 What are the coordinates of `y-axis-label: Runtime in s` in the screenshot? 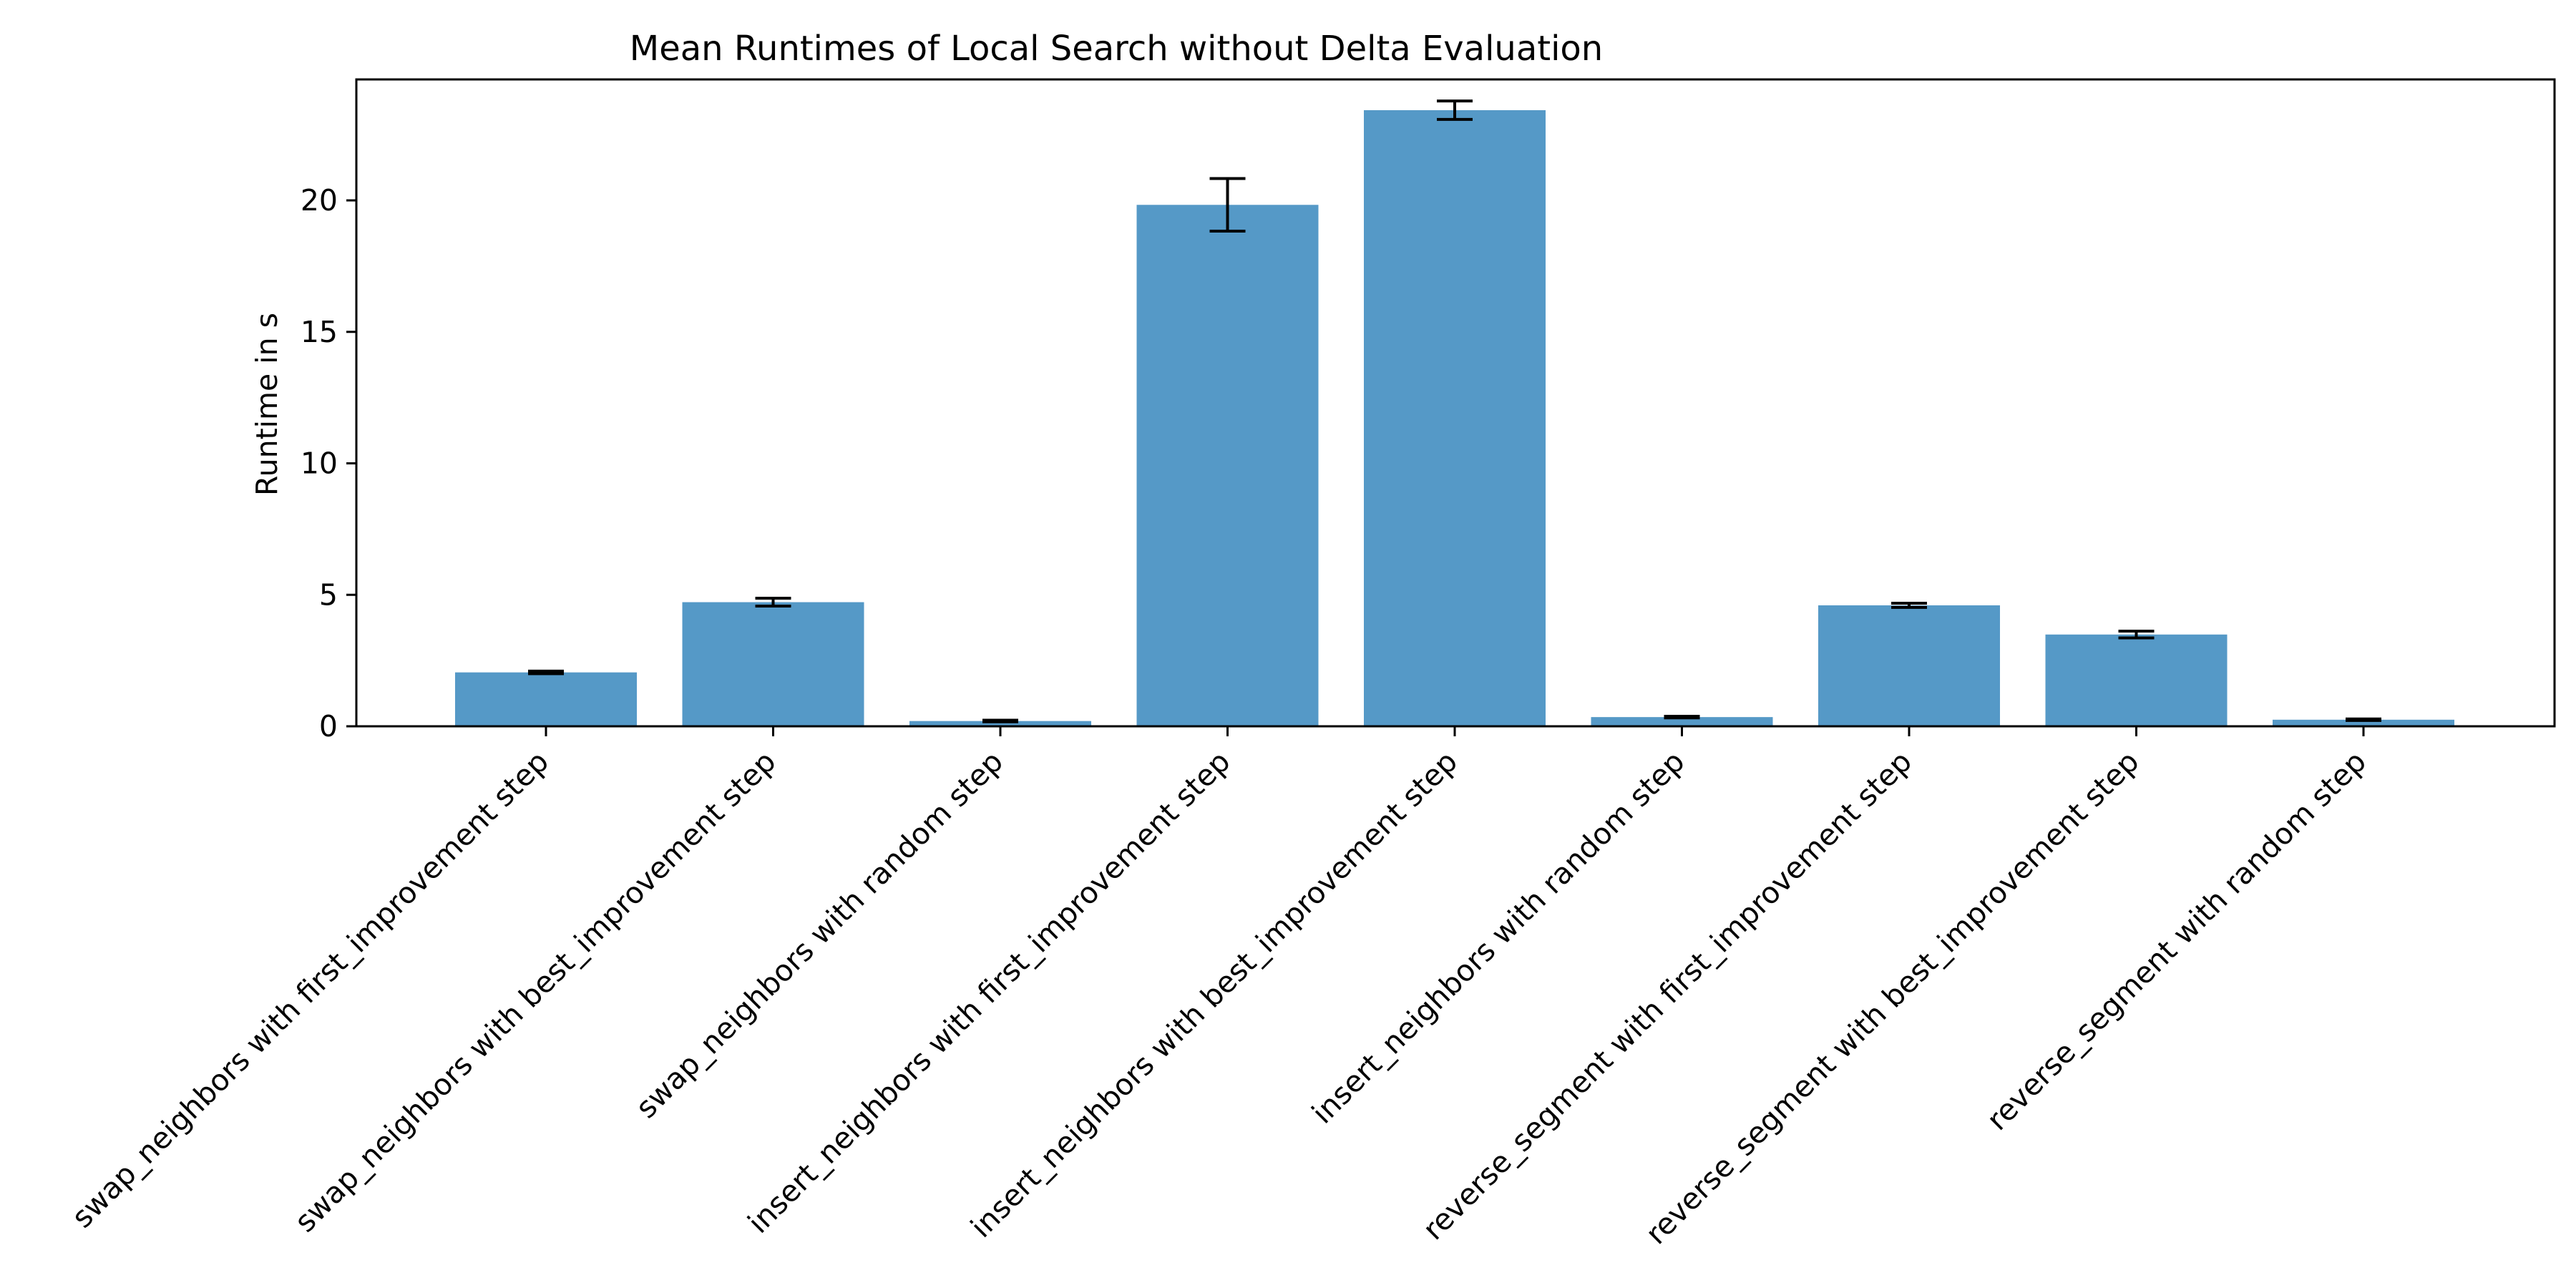 It's located at (267, 404).